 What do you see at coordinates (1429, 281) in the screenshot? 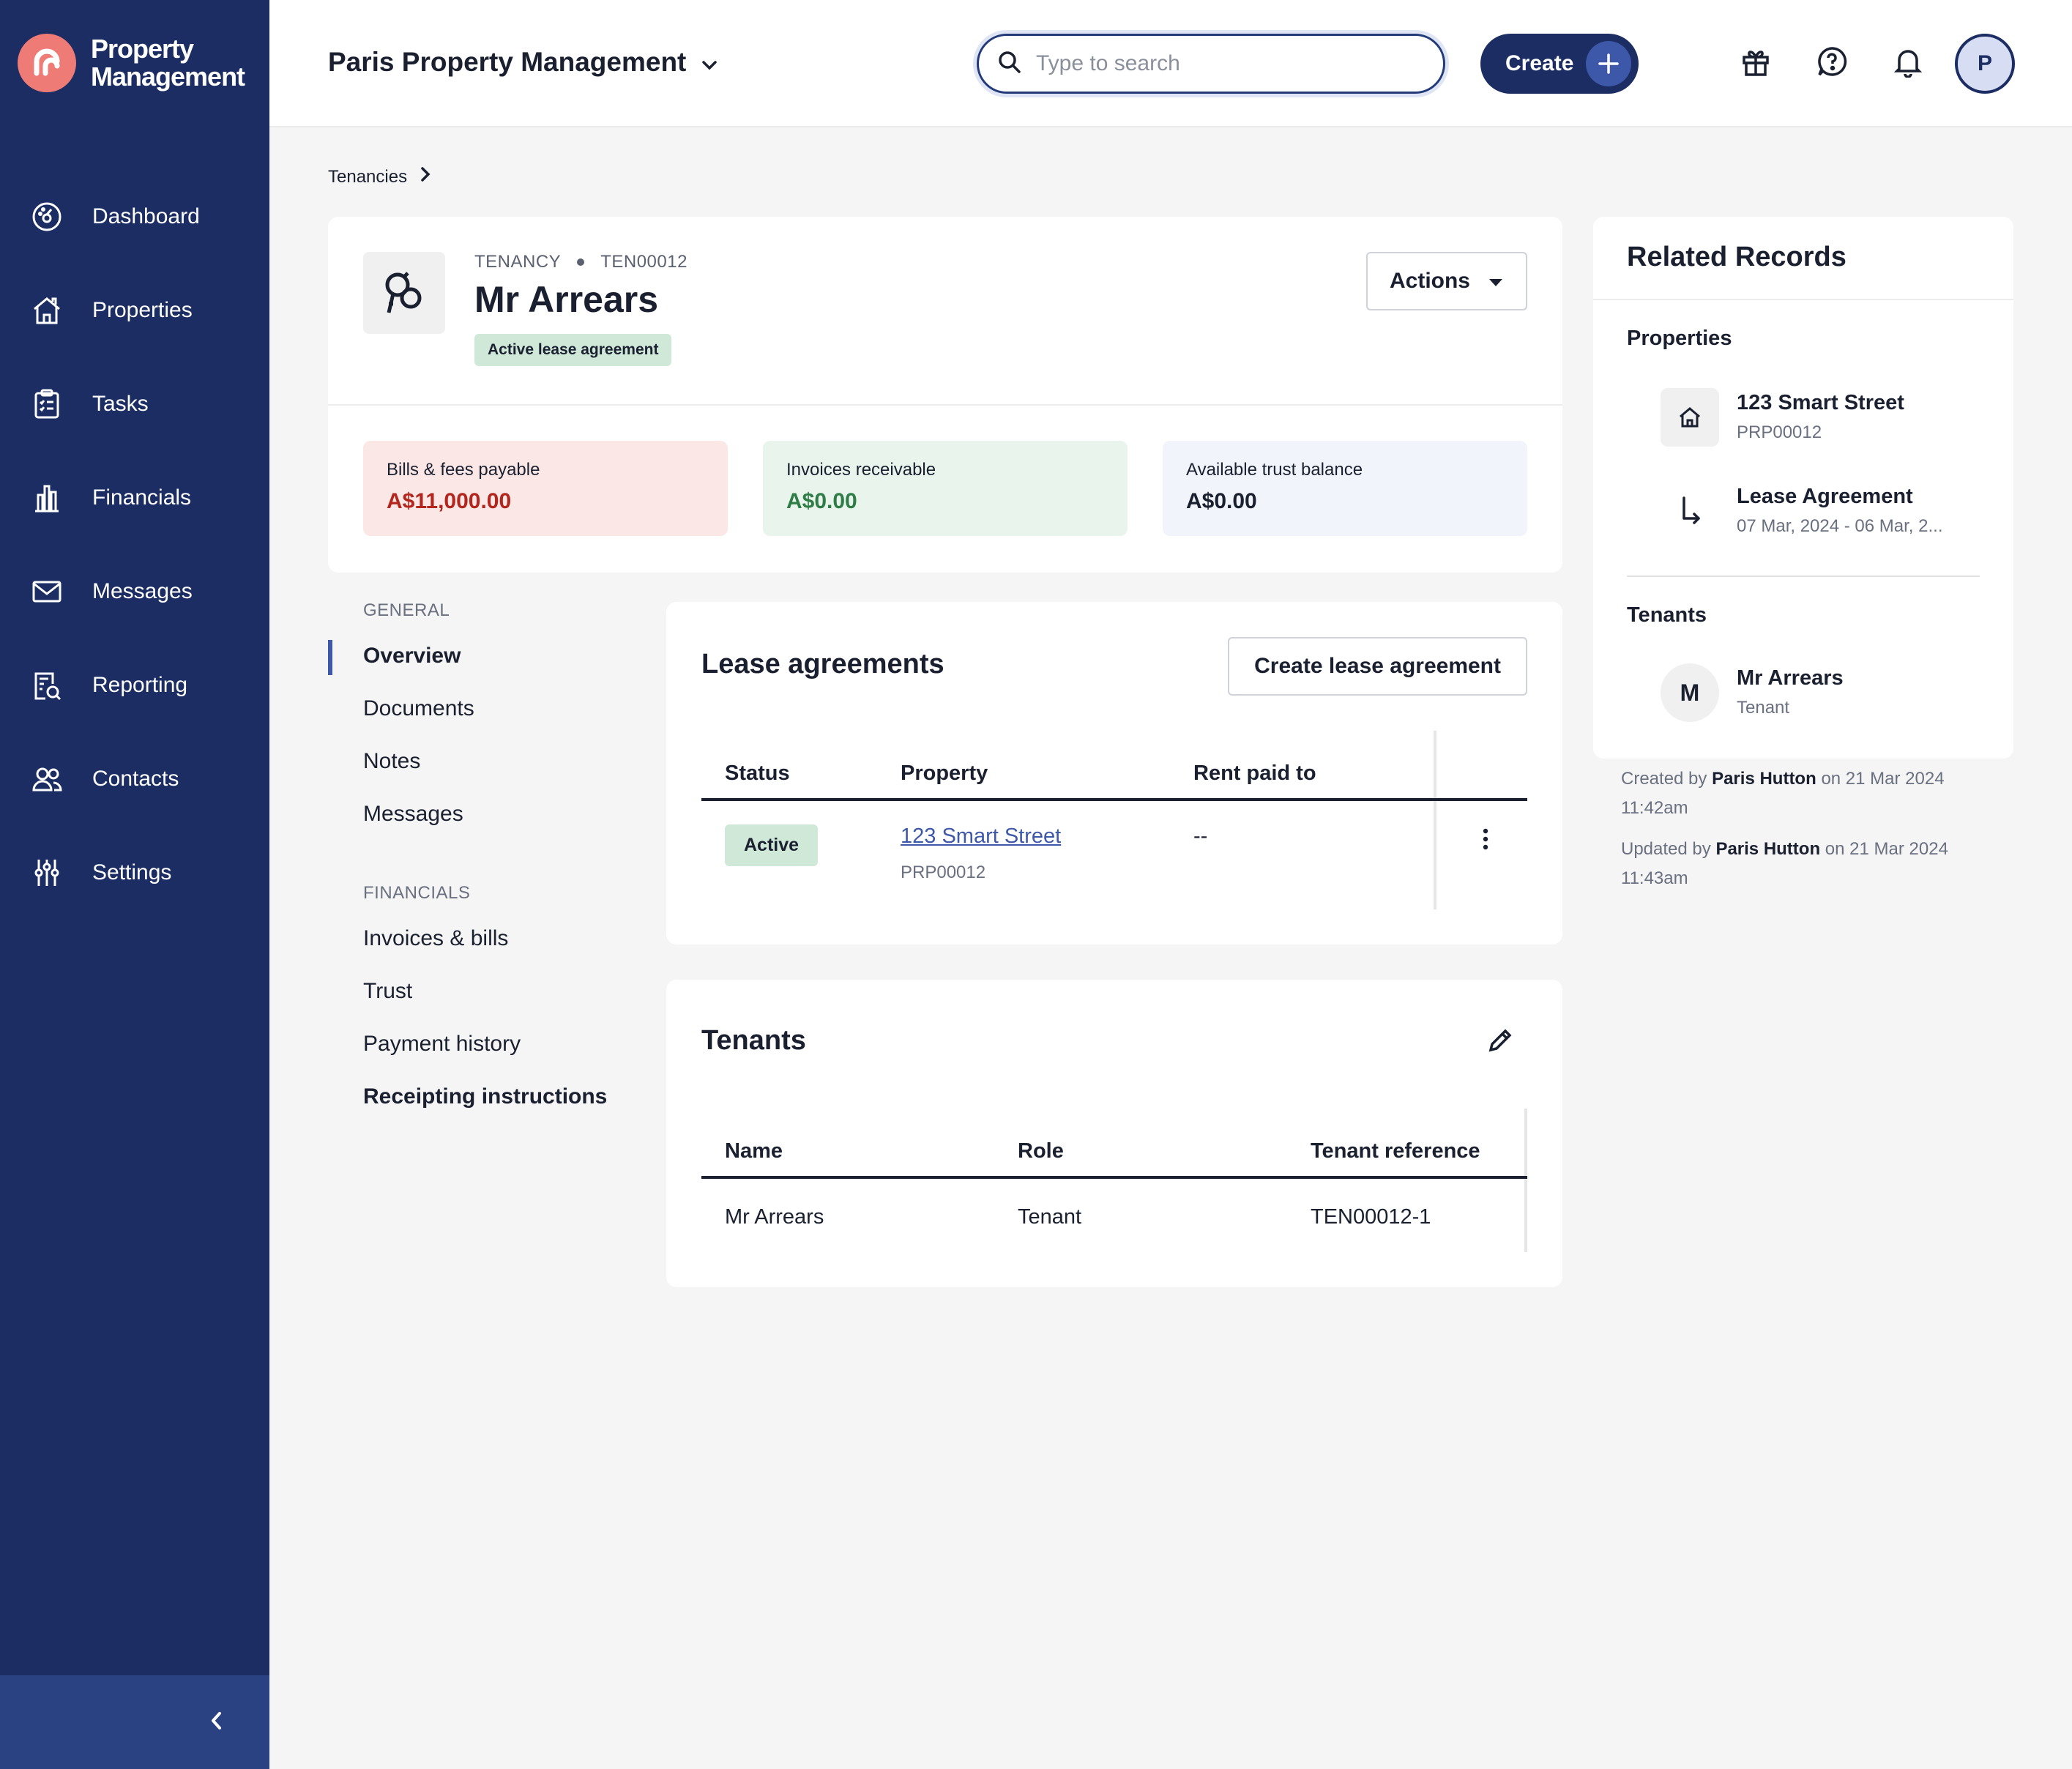
I see `actions-label: Actions` at bounding box center [1429, 281].